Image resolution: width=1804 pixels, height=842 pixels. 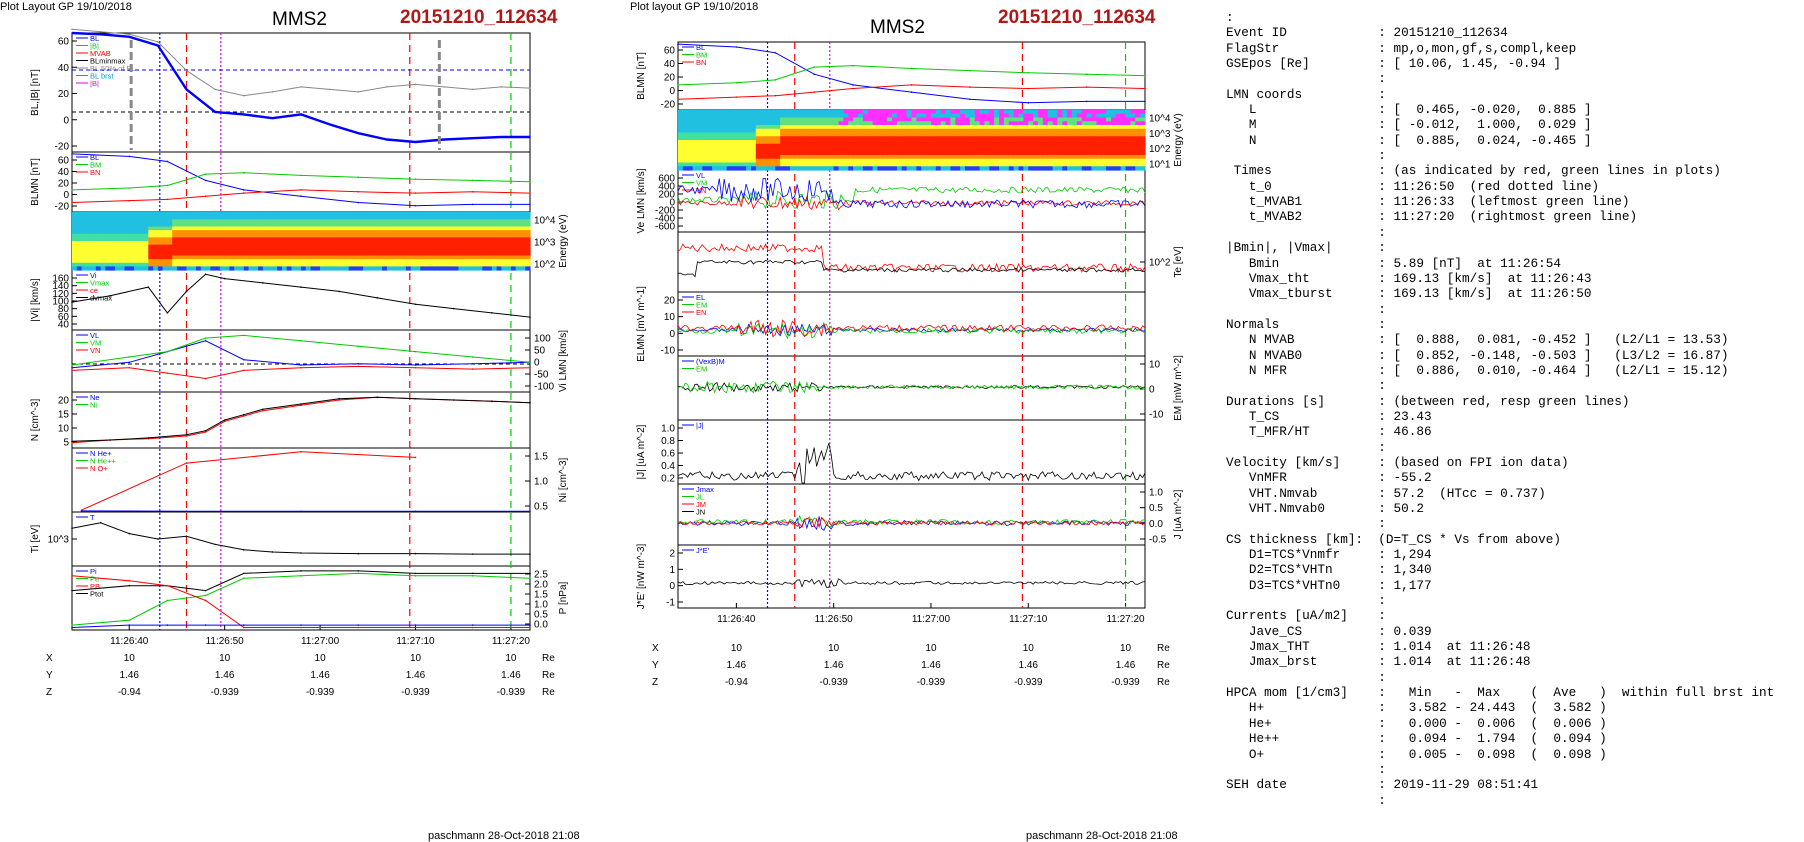 What do you see at coordinates (1408, 109) in the screenshot?
I see `summary-line: L : [ 0.465, -0.020, 0.885 ]` at bounding box center [1408, 109].